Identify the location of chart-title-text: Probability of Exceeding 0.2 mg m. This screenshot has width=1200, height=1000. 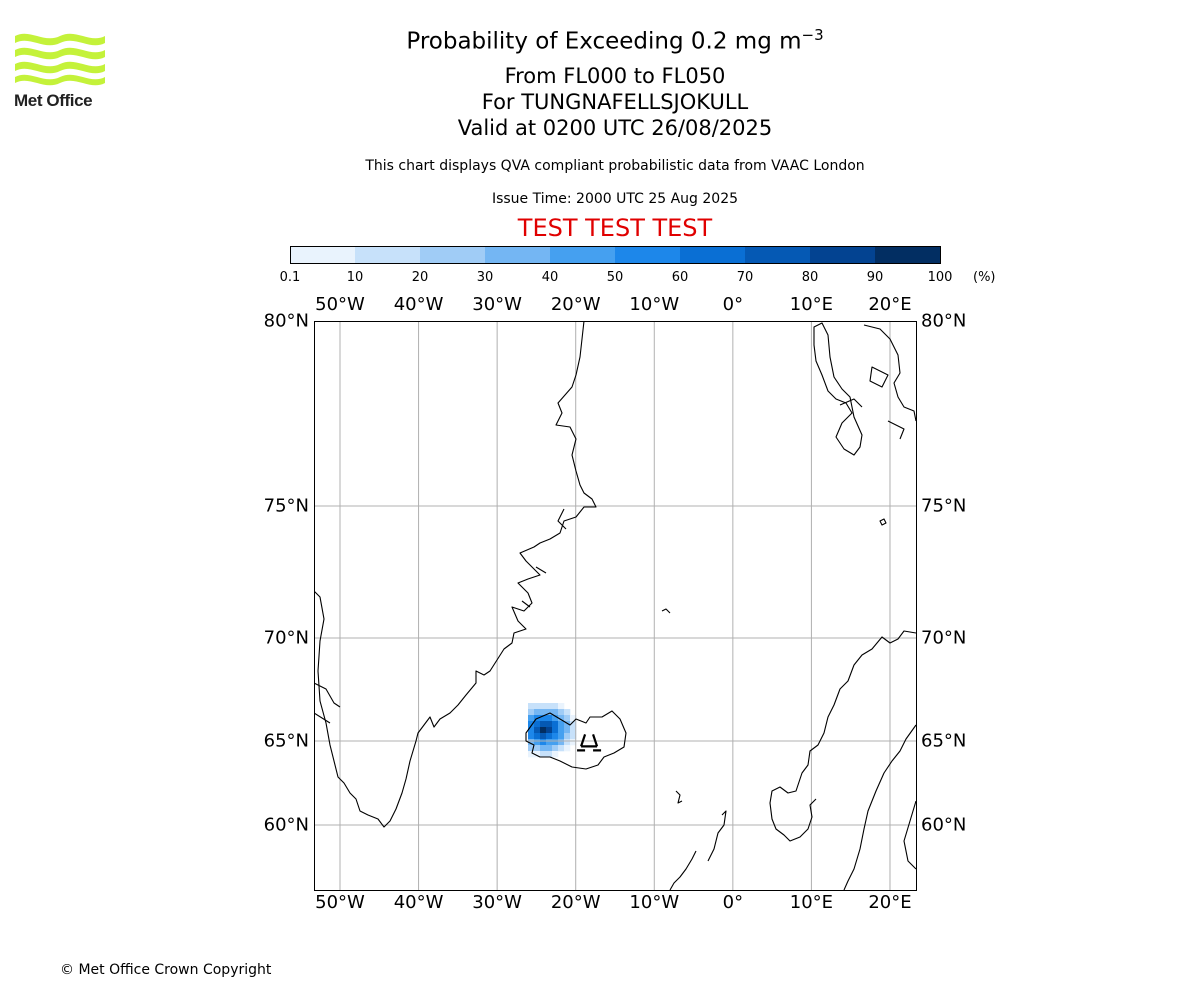
(604, 41).